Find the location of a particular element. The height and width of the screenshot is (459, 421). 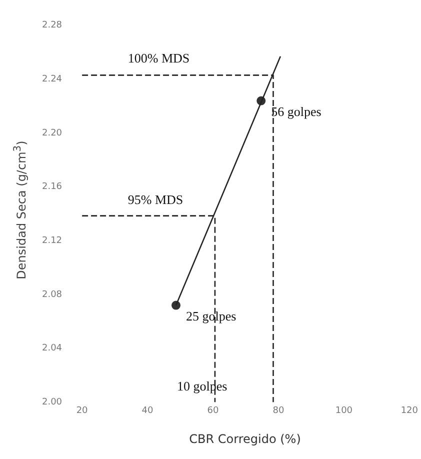

x-tick-label: 80 is located at coordinates (278, 411).